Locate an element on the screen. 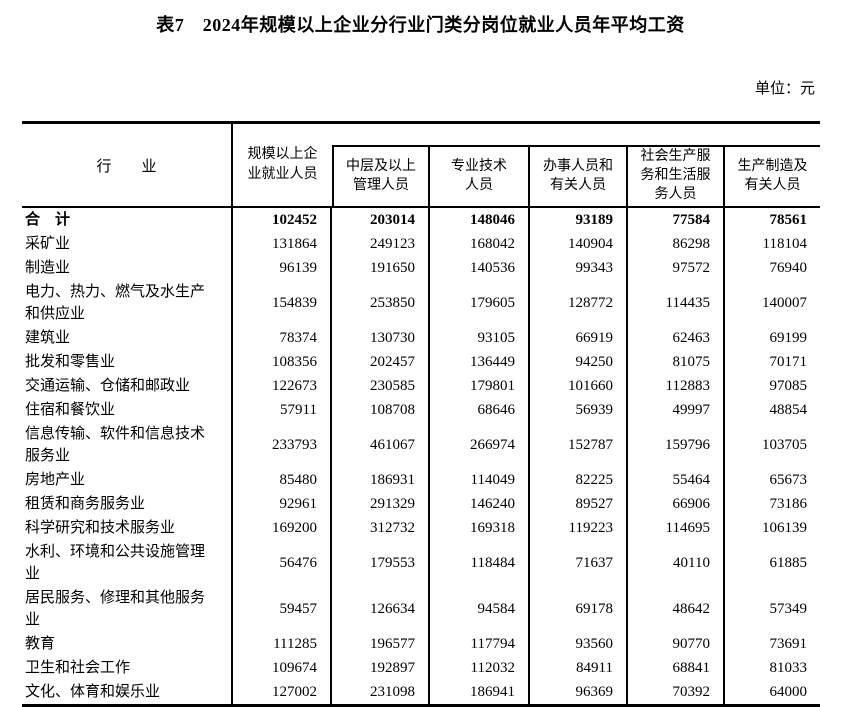 Image resolution: width=841 pixels, height=707 pixels. value-cell: 169200 is located at coordinates (282, 528).